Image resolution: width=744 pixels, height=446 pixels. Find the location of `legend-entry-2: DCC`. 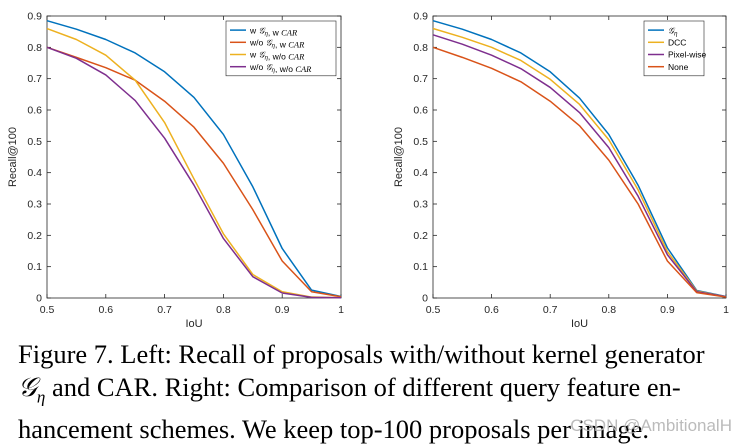

legend-entry-2: DCC is located at coordinates (677, 43).